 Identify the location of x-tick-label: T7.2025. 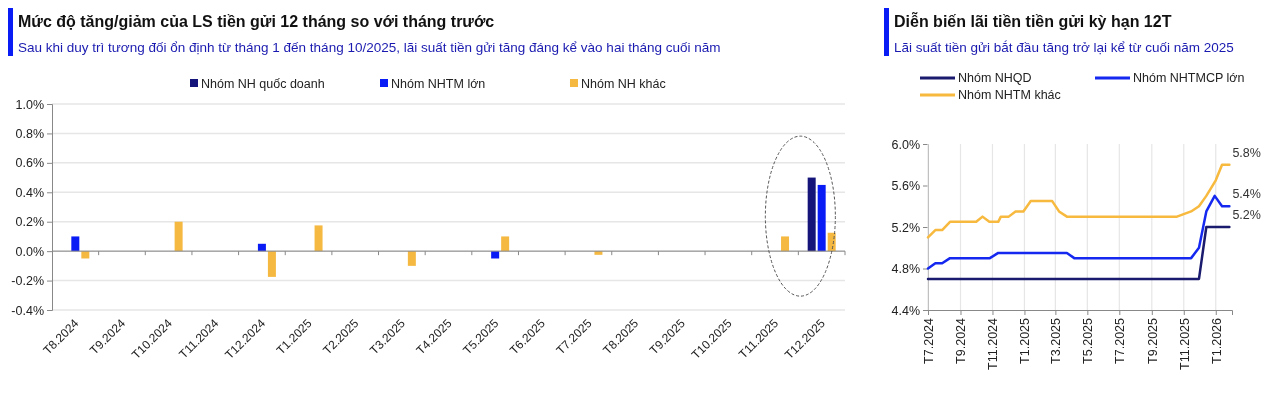
(1120, 340).